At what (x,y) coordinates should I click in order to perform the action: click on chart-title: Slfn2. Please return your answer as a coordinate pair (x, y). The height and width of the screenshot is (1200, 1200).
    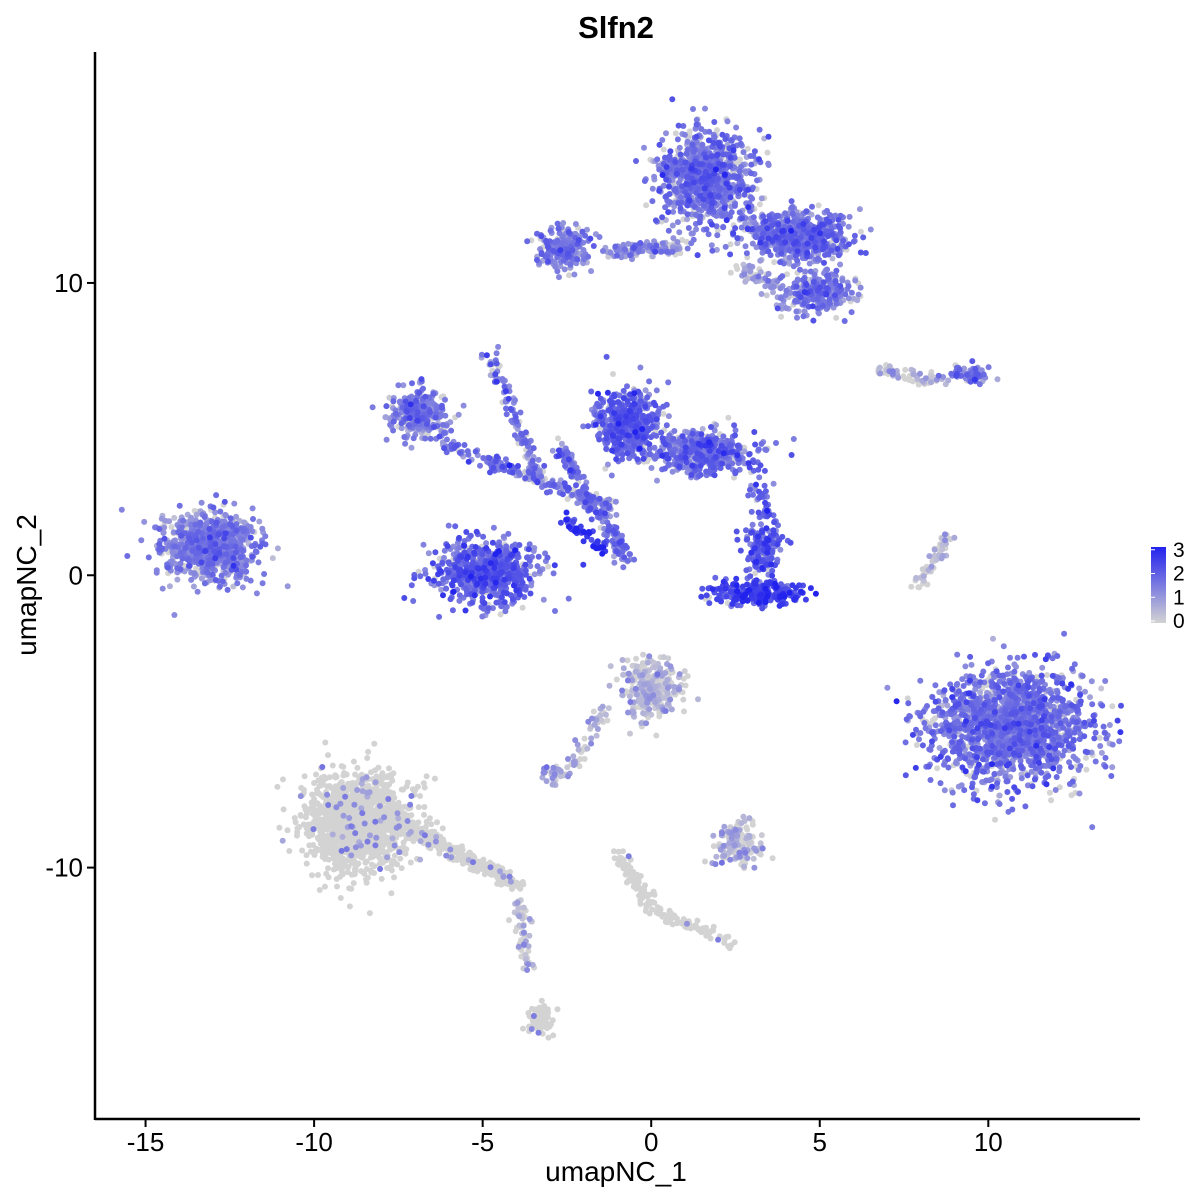
    Looking at the image, I should click on (616, 27).